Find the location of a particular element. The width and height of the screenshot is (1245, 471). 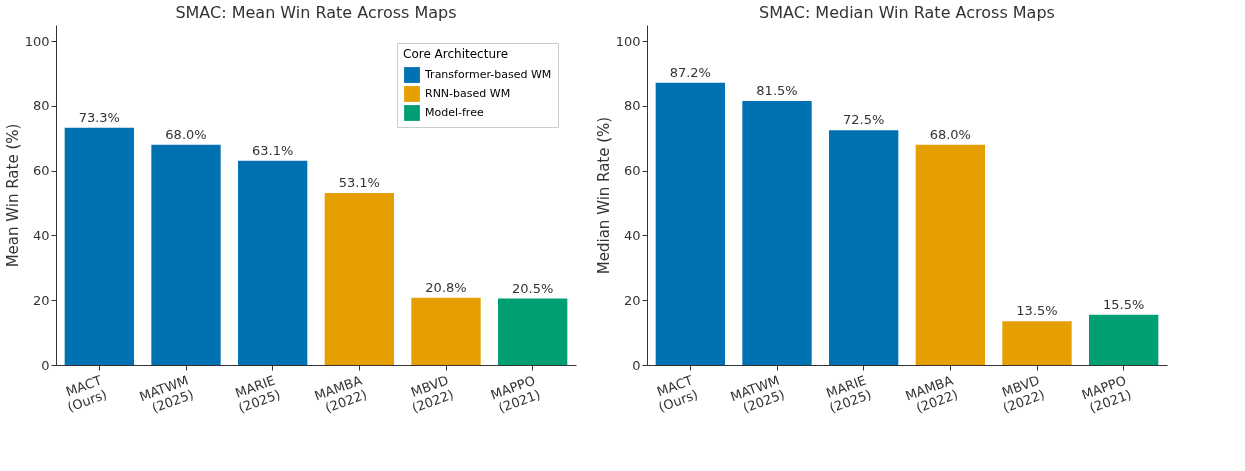

data-label: 63.1% is located at coordinates (273, 150).